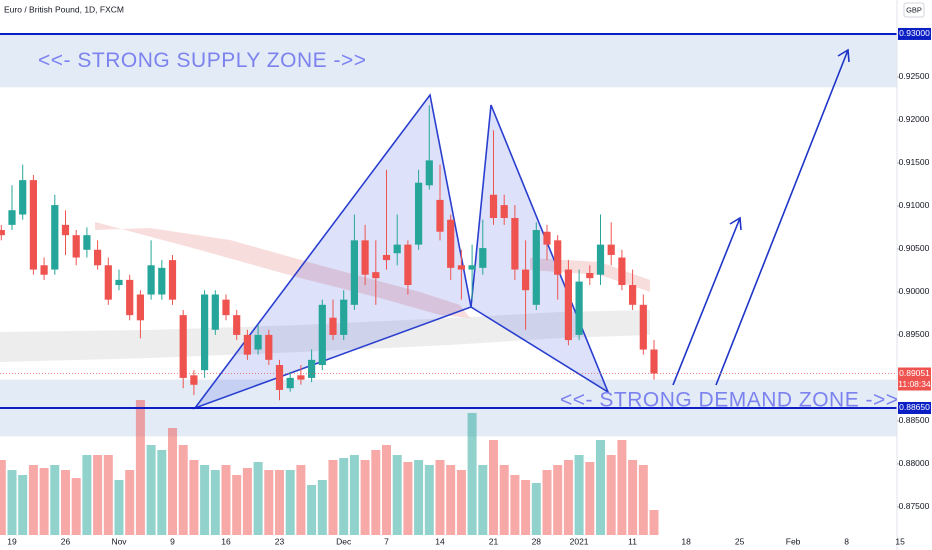 The width and height of the screenshot is (932, 550). Describe the element at coordinates (537, 541) in the screenshot. I see `x-tick-label: 28` at that location.